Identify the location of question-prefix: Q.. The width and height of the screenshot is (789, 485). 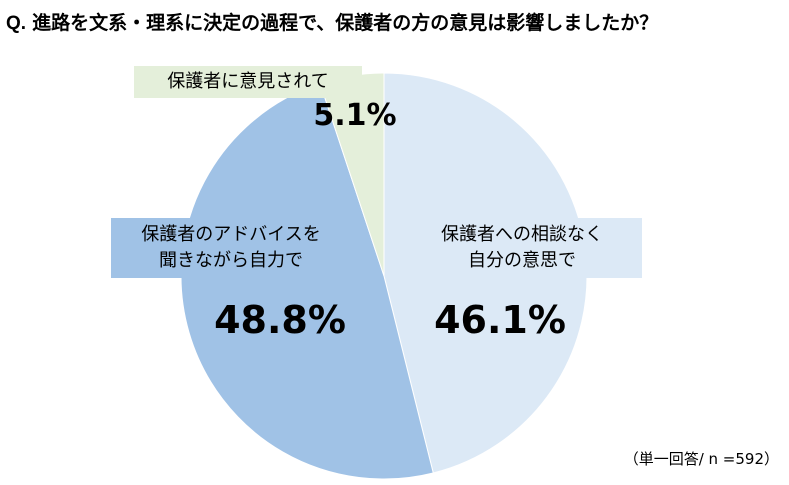
(16, 23).